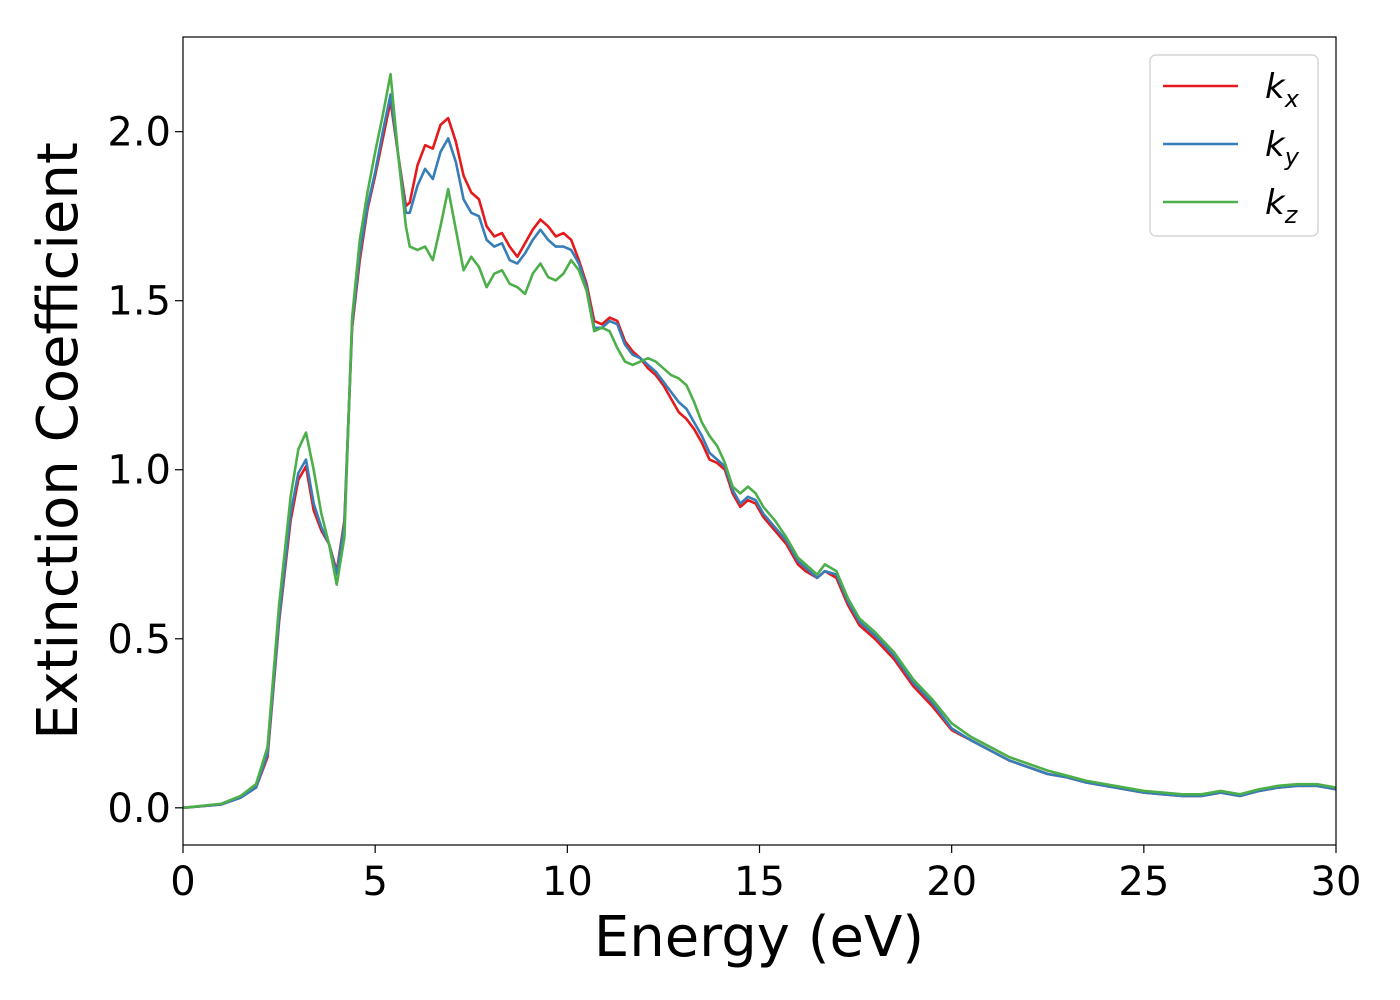  I want to click on legend-label-y: ky, so click(1282, 148).